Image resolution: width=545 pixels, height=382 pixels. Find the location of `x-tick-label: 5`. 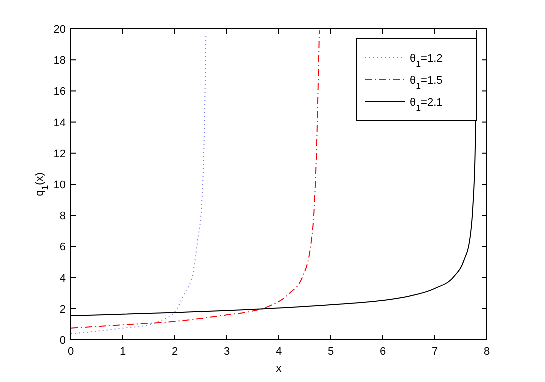

x-tick-label: 5 is located at coordinates (331, 352).